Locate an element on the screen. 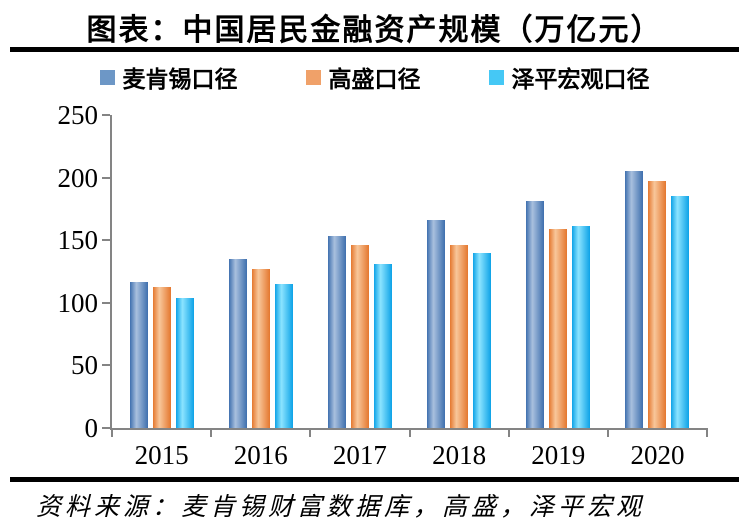 The width and height of the screenshot is (749, 531). x-axis-label: 2016 is located at coordinates (260, 455).